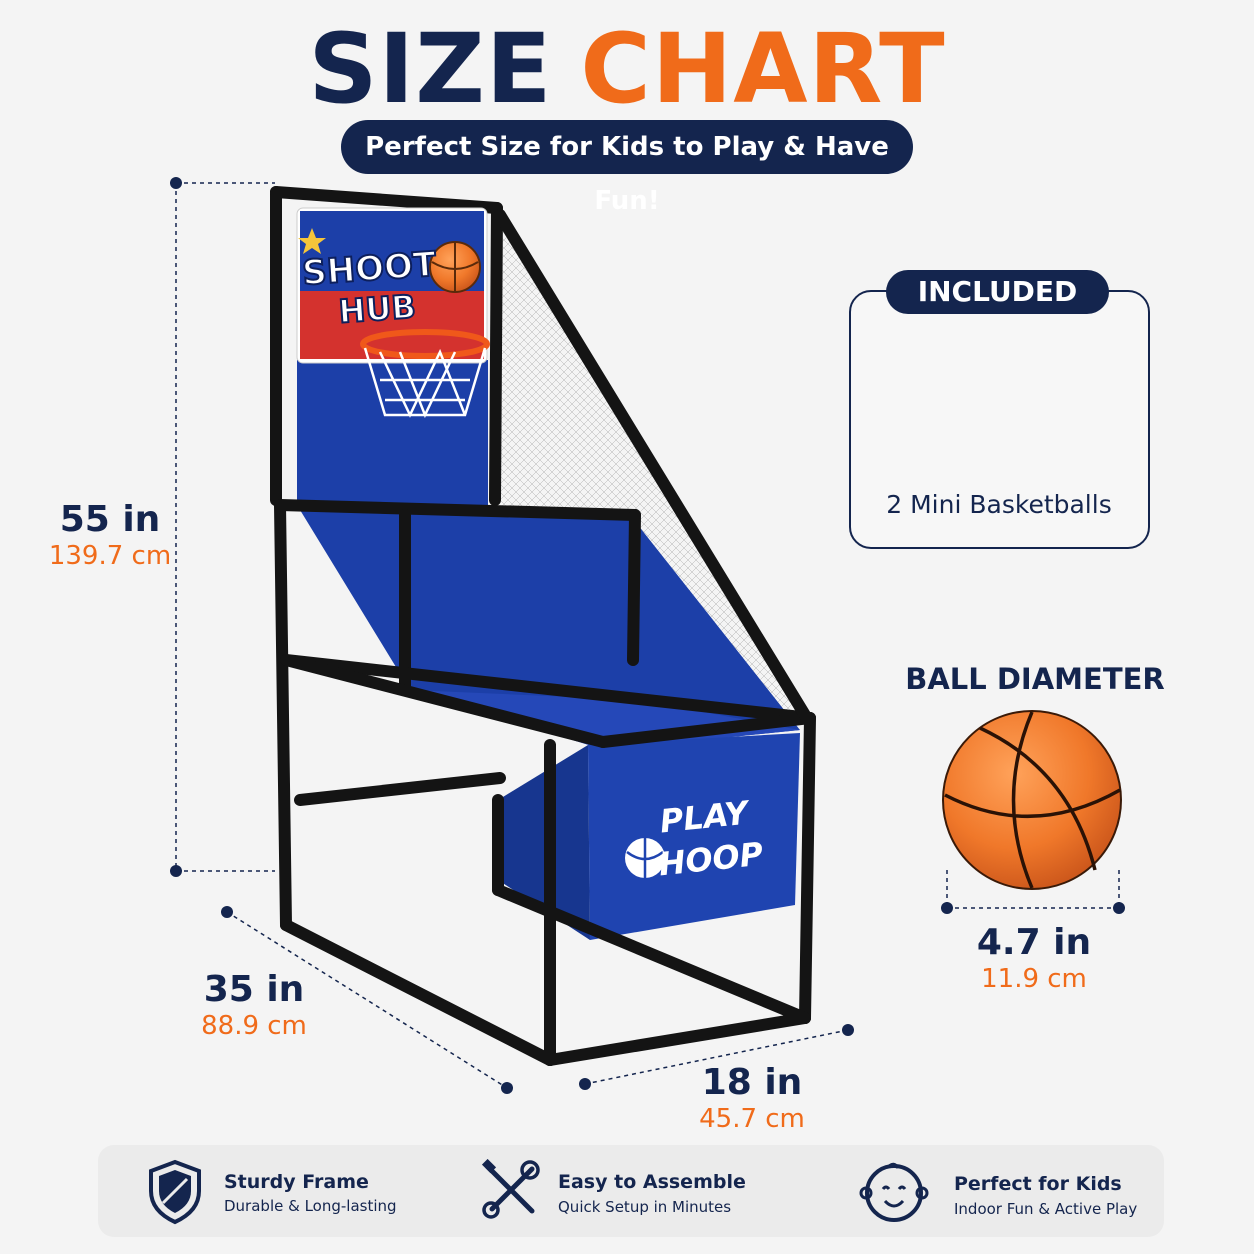 The width and height of the screenshot is (1254, 1254). I want to click on width-label: 18 in 45.7 cm, so click(752, 1099).